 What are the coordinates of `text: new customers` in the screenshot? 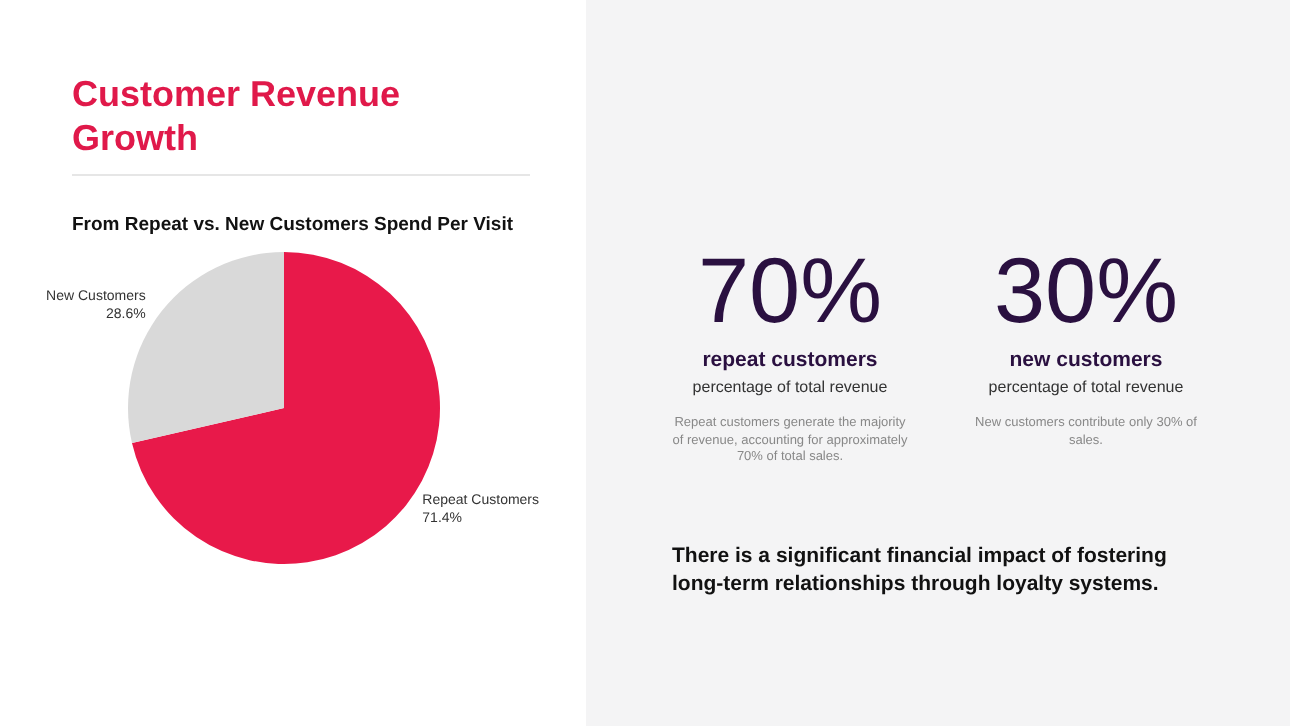 It's located at (1086, 360).